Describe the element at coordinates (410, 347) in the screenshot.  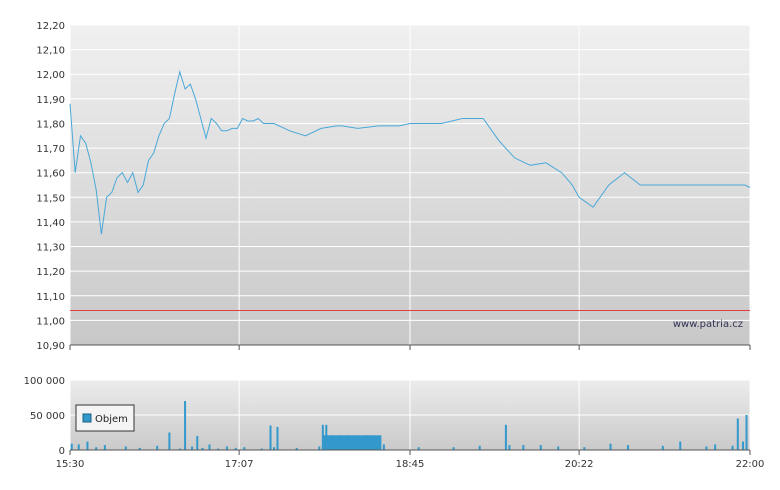
I see `price-x-tick-marks` at that location.